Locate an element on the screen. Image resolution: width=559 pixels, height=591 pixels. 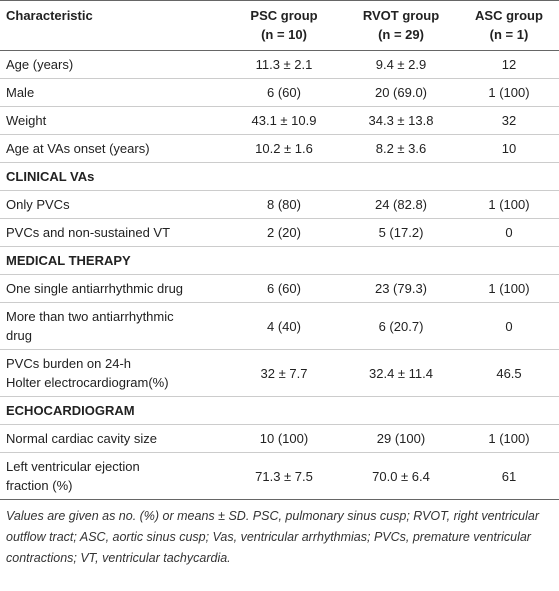
section-row: ECHOCARDIOGRAM is located at coordinates (279, 410).